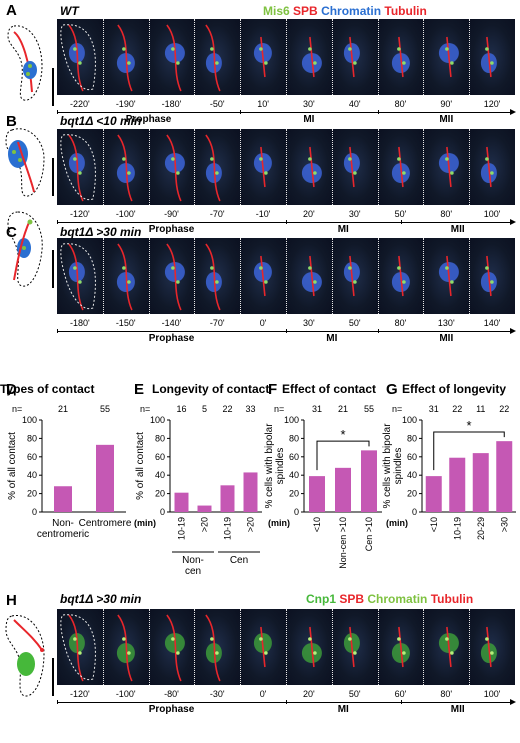 This screenshot has width=520, height=743. Describe the element at coordinates (400, 57) in the screenshot. I see `spindle` at that location.